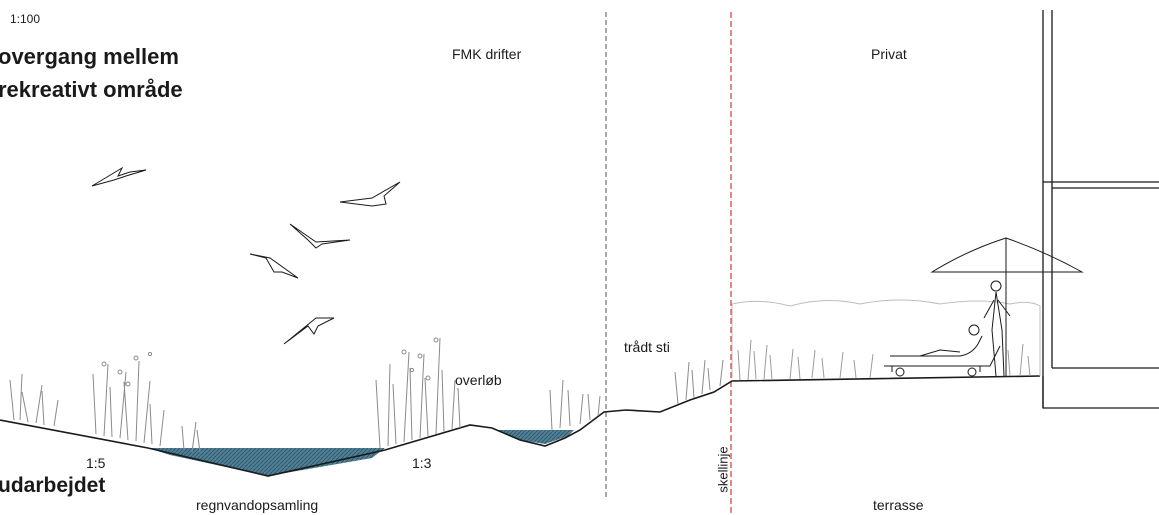 The width and height of the screenshot is (1159, 515). I want to click on umbrella-icon, so click(1007, 306).